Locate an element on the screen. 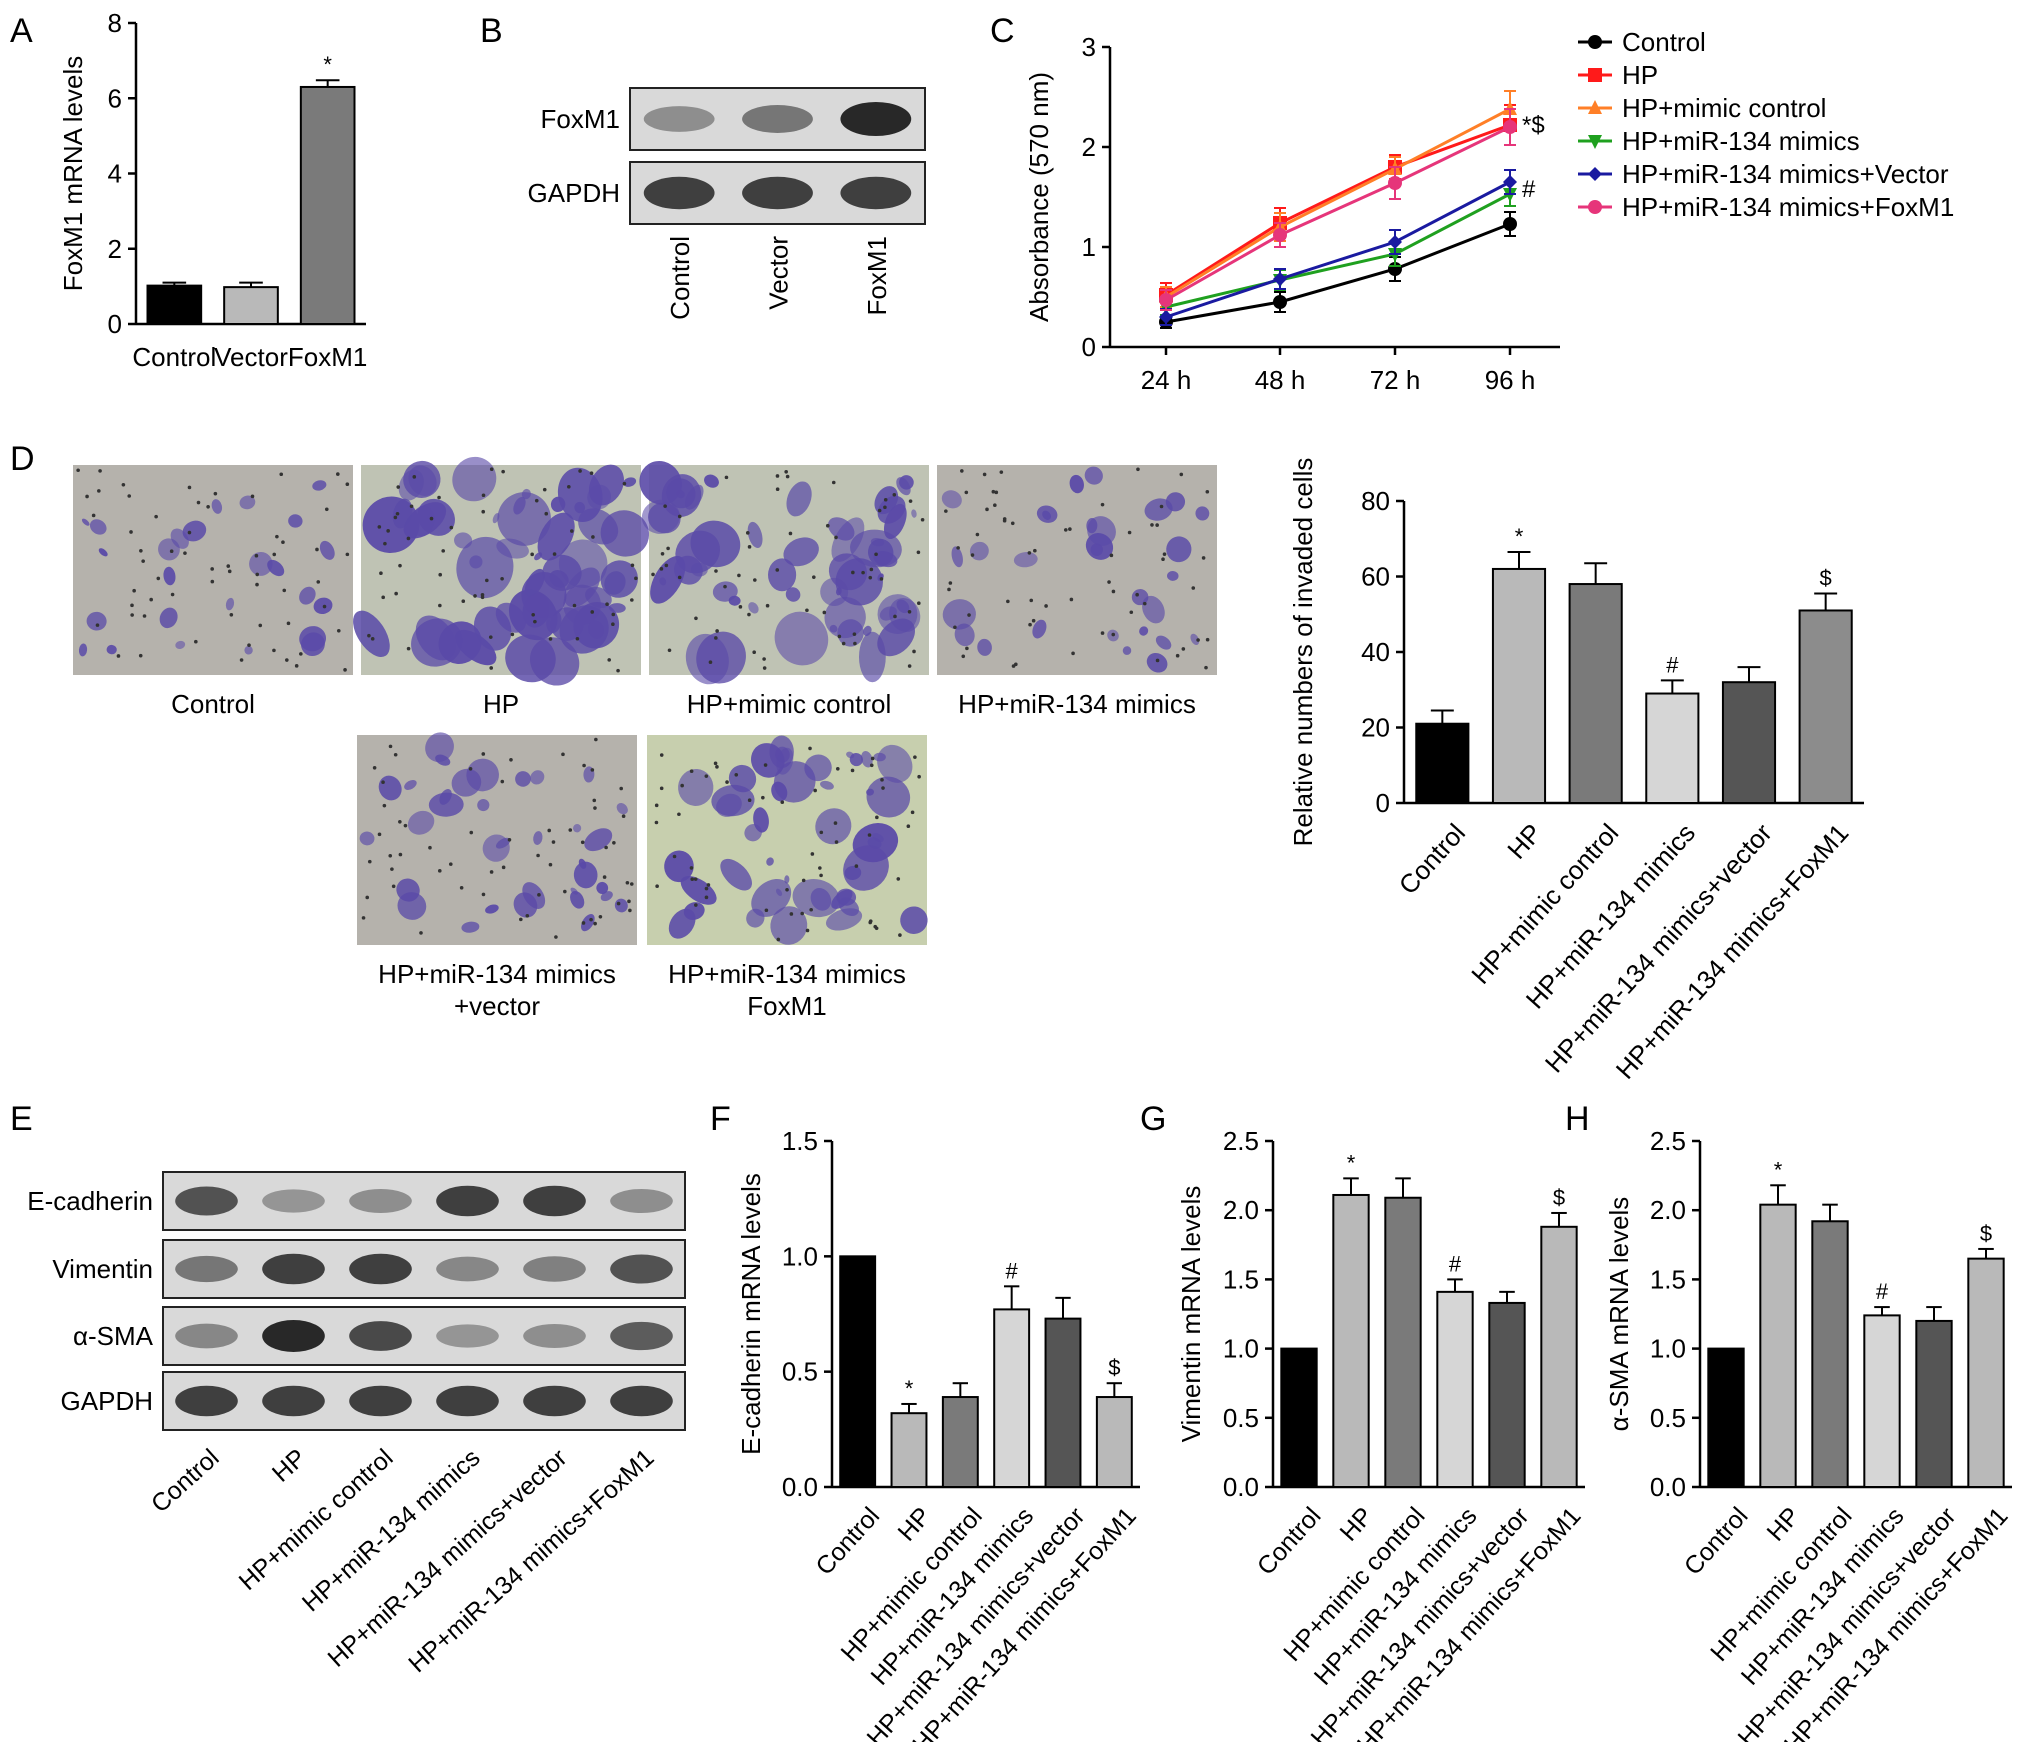  panel-label-g: G is located at coordinates (1153, 1119).